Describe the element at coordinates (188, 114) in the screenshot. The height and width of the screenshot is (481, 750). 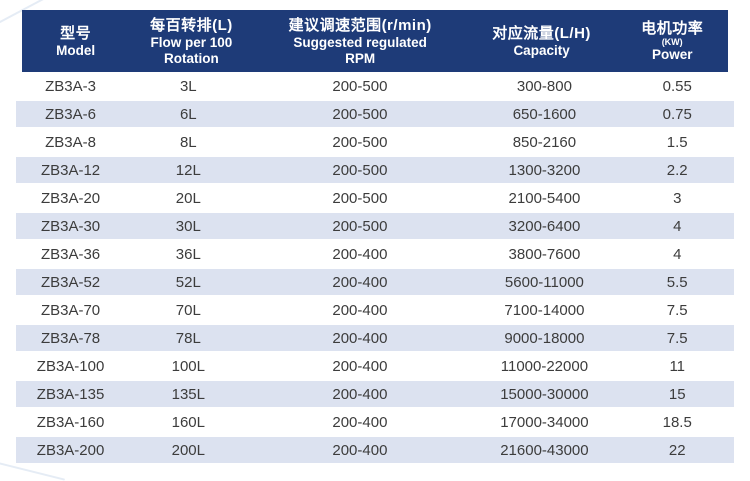
I see `cell-flow: 6L` at that location.